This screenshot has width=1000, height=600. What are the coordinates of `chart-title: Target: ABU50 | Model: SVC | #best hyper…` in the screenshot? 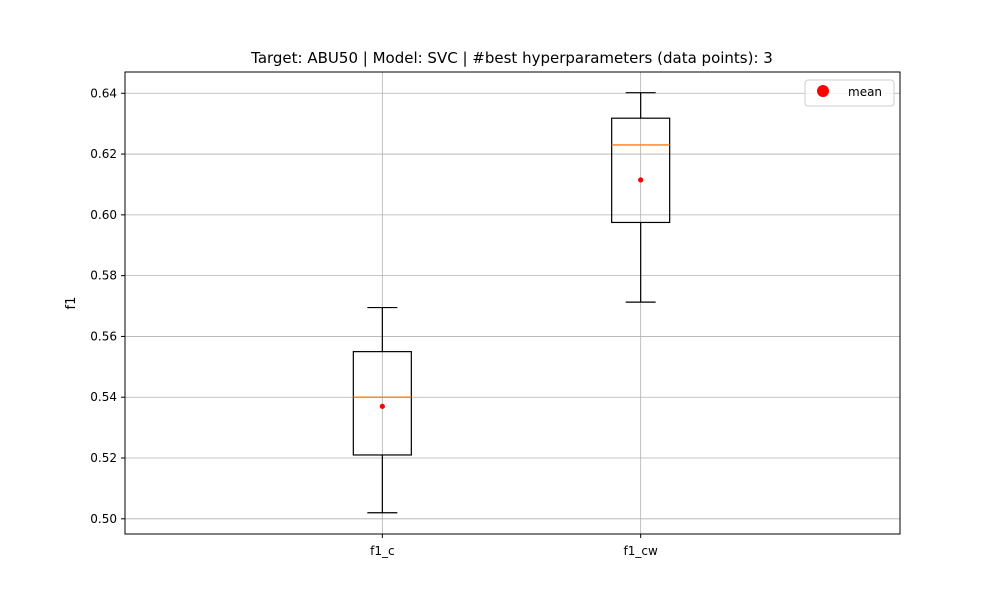 It's located at (511, 58).